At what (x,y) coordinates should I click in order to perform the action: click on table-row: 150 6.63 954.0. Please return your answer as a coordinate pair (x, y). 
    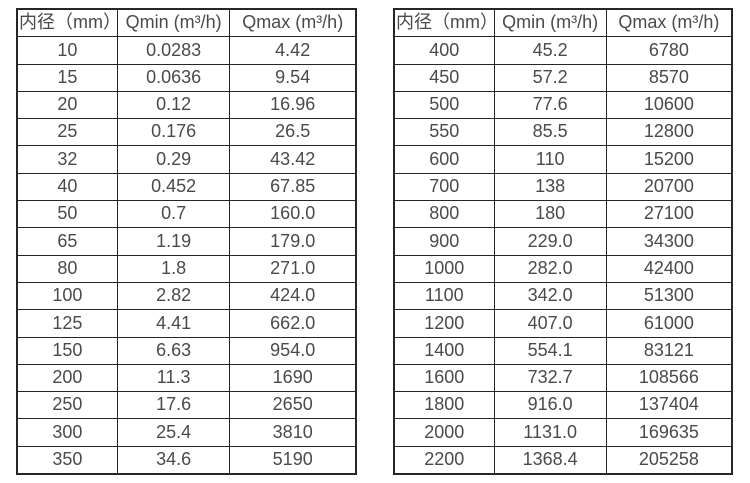
    Looking at the image, I should click on (186, 350).